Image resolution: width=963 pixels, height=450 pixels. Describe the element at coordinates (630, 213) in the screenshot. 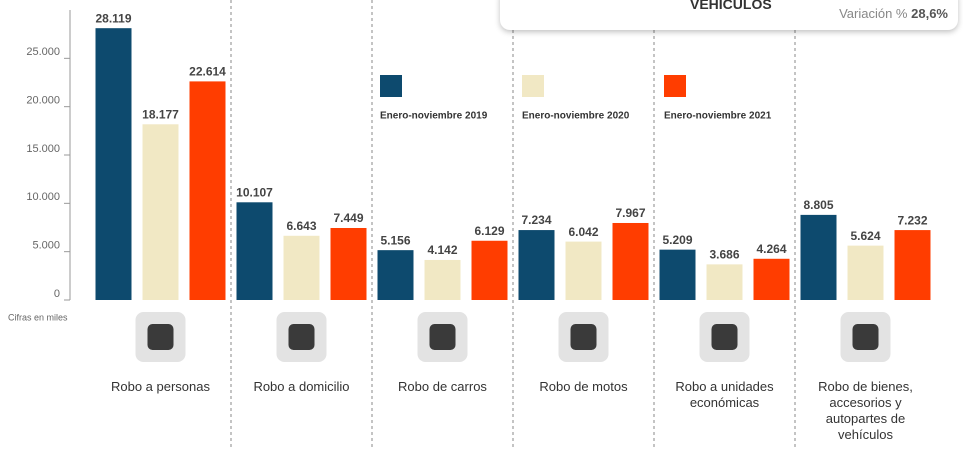

I see `value-label: 7.967` at that location.